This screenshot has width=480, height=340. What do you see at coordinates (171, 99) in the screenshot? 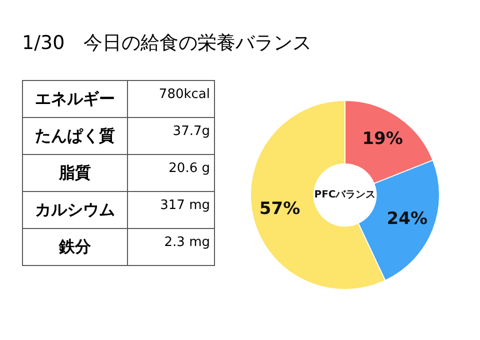
I see `text: 780kcal` at bounding box center [171, 99].